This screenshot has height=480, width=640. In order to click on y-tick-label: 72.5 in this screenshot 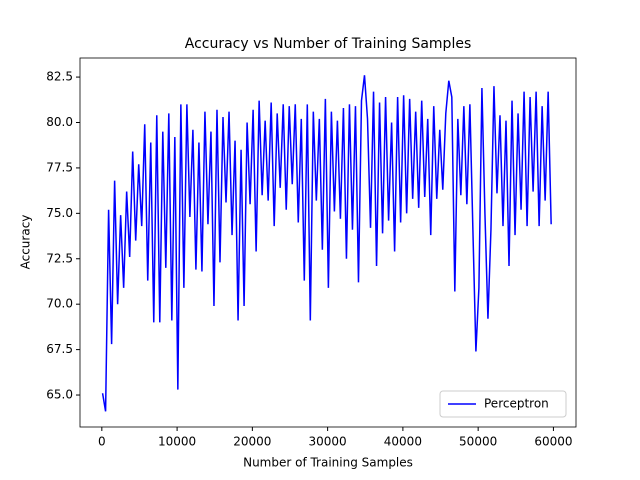, I will do `click(59, 258)`.